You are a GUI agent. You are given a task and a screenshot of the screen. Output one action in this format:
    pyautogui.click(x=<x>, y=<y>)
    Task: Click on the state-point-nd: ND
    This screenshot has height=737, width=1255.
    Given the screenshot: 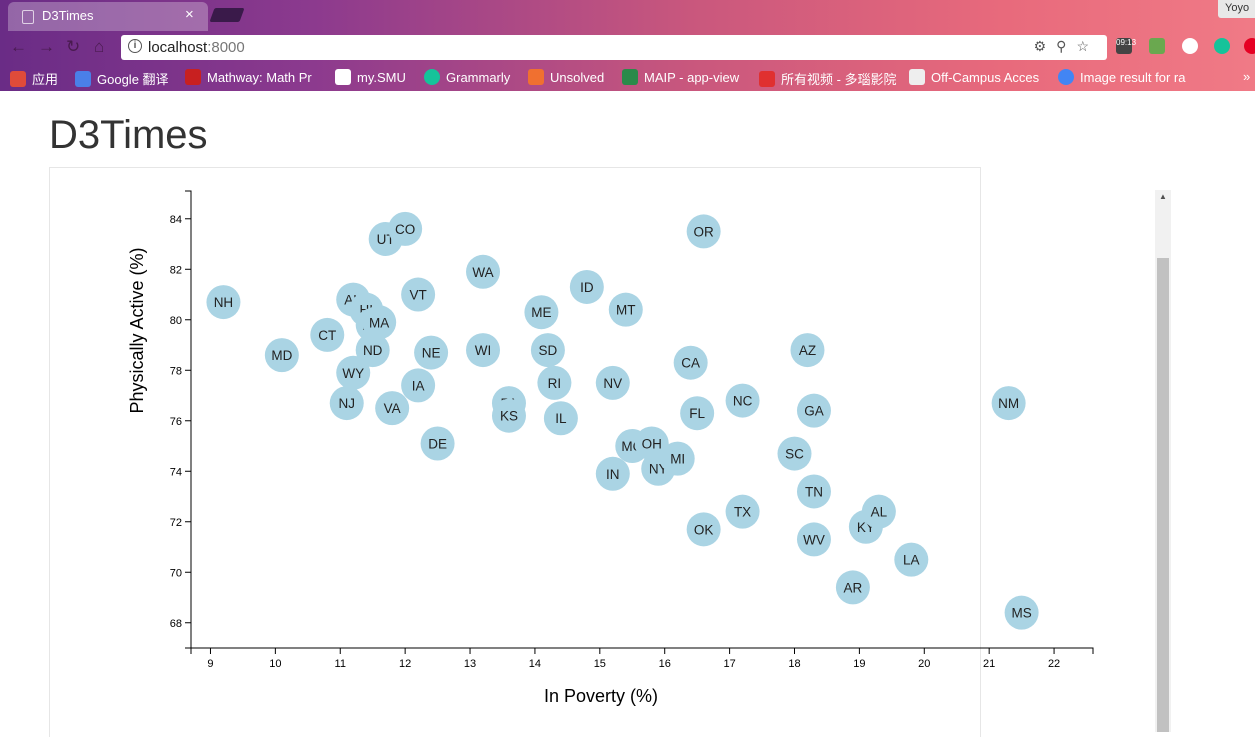 What is the action you would take?
    pyautogui.click(x=372, y=350)
    